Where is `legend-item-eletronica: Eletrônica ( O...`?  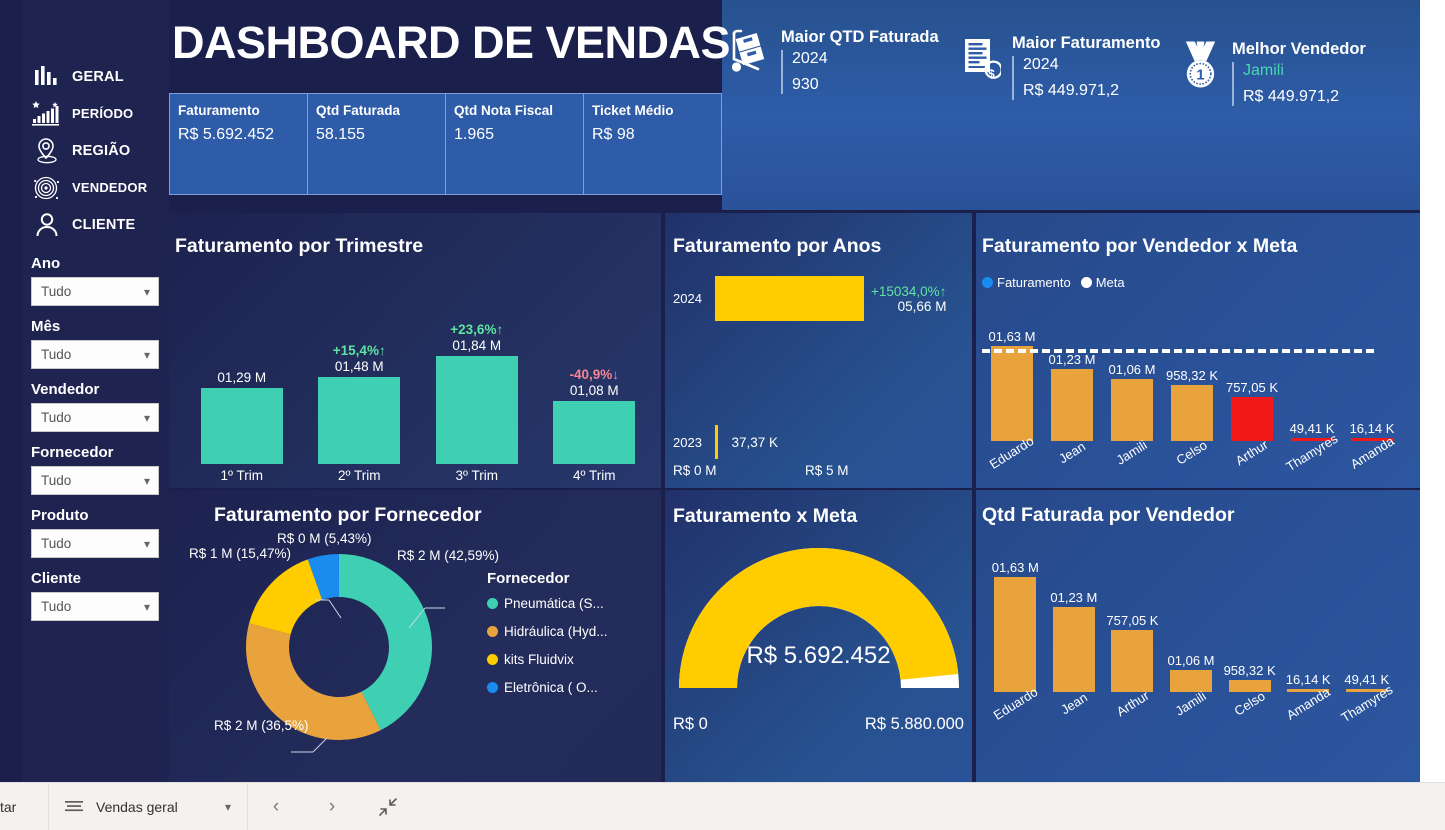 legend-item-eletronica: Eletrônica ( O... is located at coordinates (547, 687).